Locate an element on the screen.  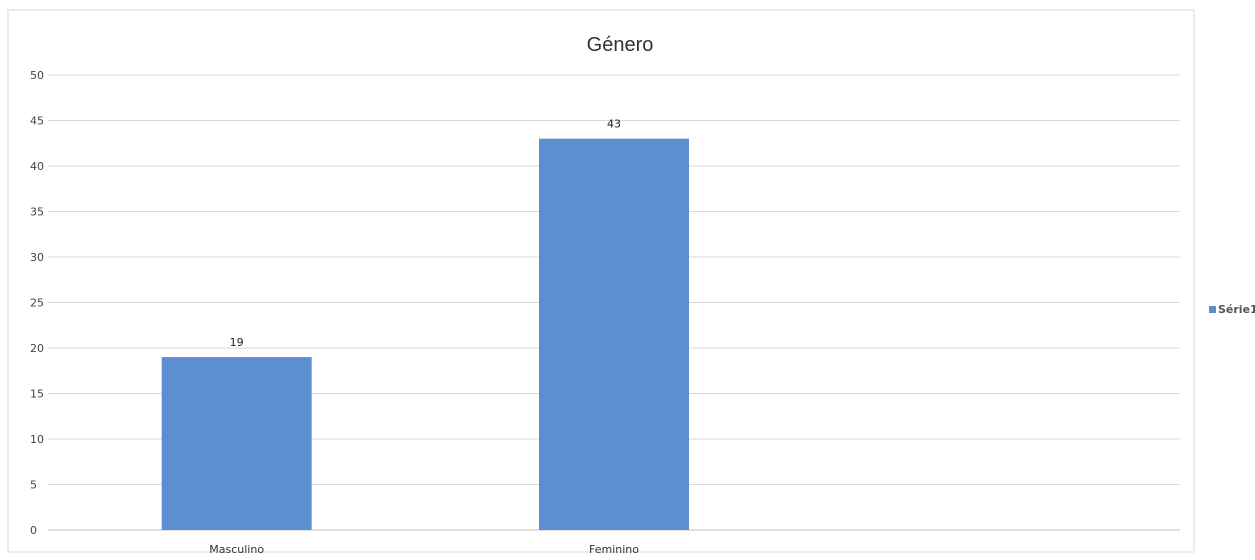
data-label-masculino: 19 is located at coordinates (237, 342).